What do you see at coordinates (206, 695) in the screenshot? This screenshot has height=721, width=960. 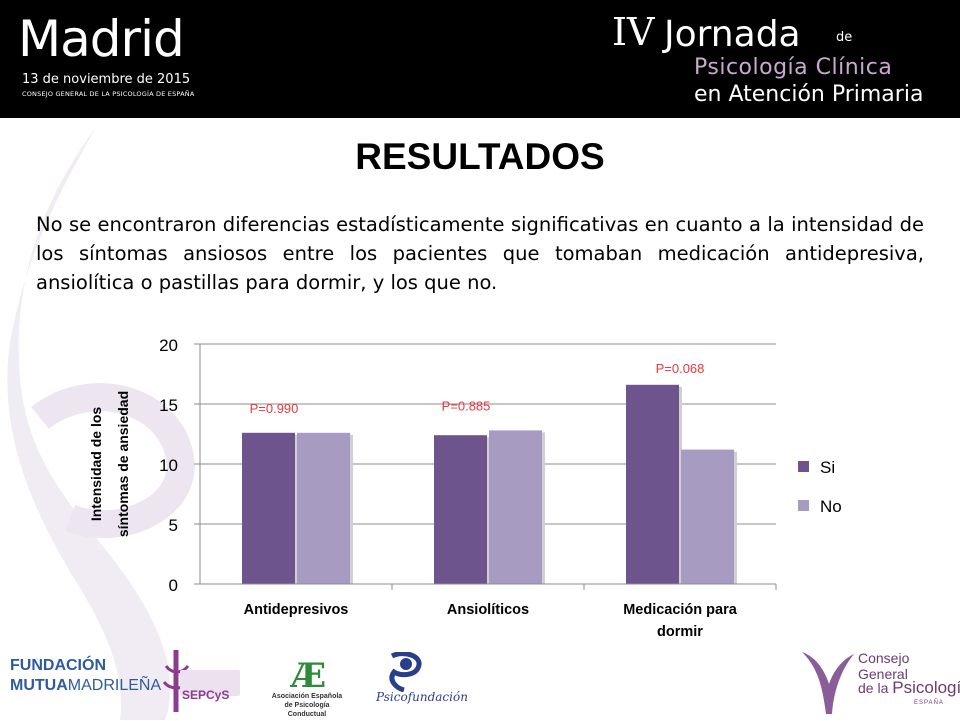 I see `sepcys-label: SEPCyS` at bounding box center [206, 695].